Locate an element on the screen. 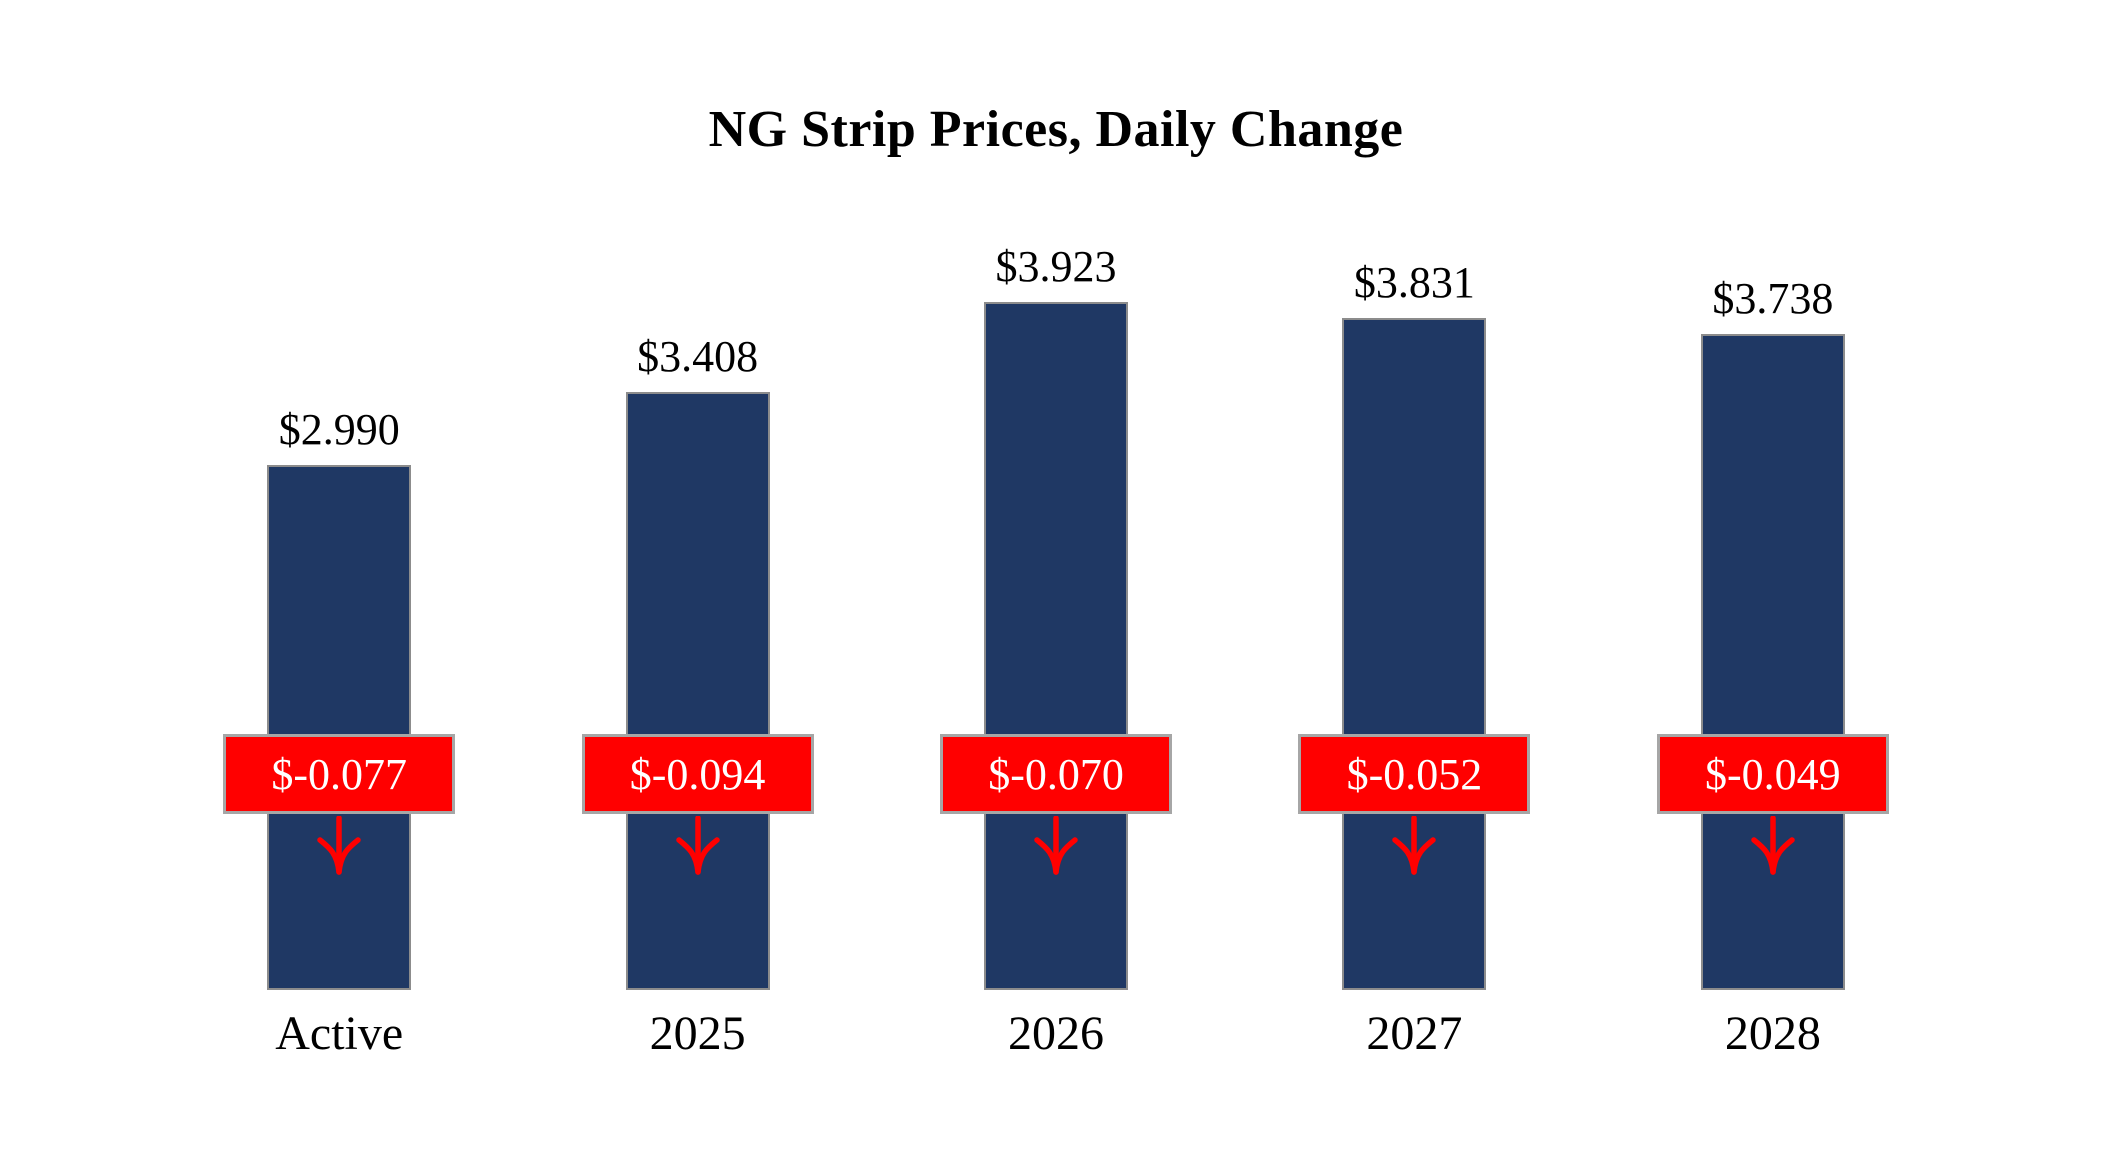 Image resolution: width=2112 pixels, height=1152 pixels. chart-title: NG Strip Prices, Daily Change is located at coordinates (1056, 129).